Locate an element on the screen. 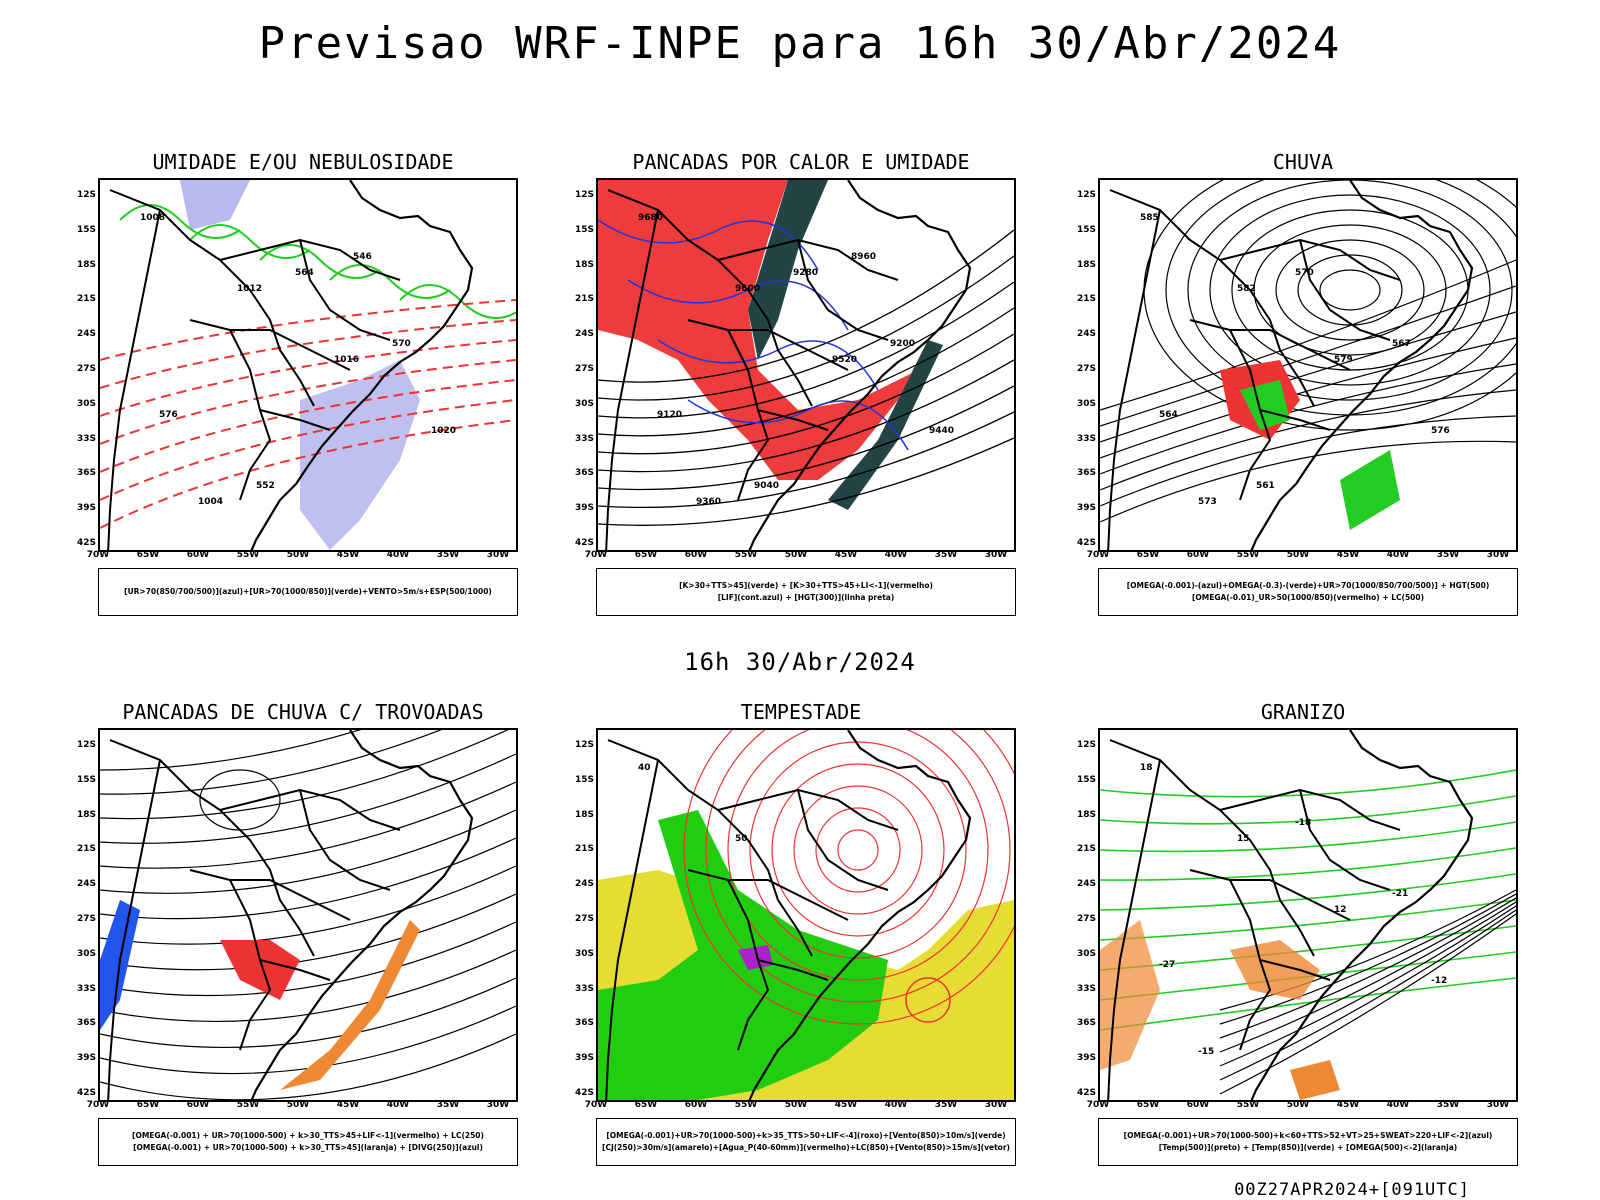  contour-label: 9280 is located at coordinates (805, 273).